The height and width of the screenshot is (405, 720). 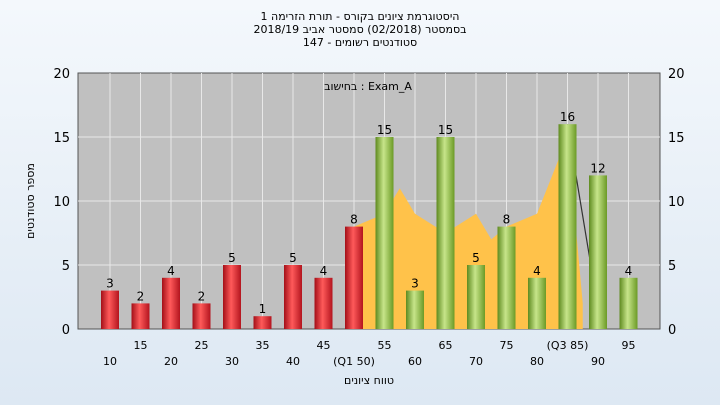 What do you see at coordinates (369, 380) in the screenshot?
I see `x-axis-title: טווח ציונים` at bounding box center [369, 380].